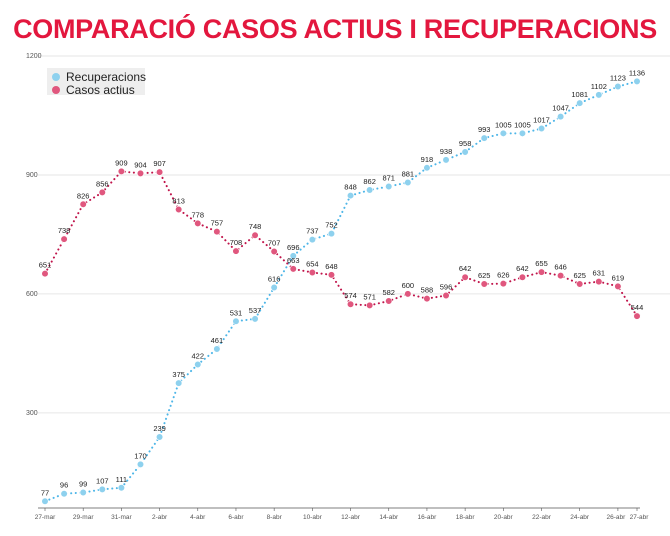 Image resolution: width=670 pixels, height=536 pixels. I want to click on x-tick-label: 2-abr, so click(160, 517).